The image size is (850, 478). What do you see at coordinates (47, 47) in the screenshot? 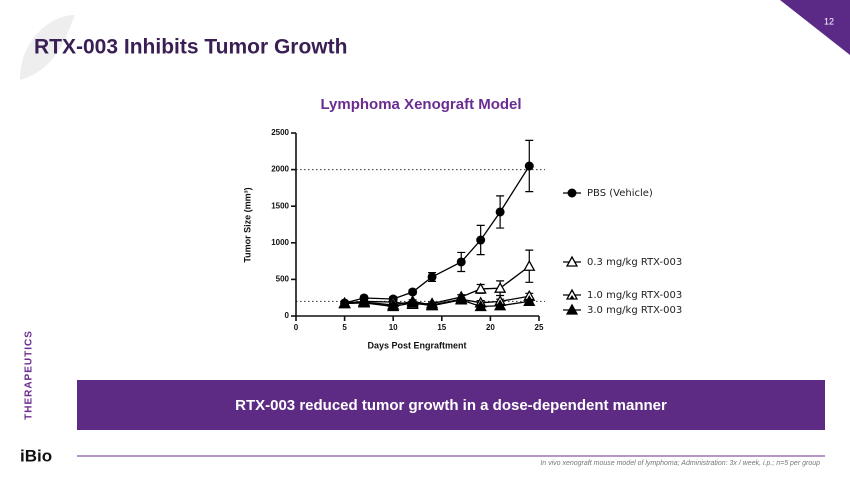
I see `watermark-leaf` at bounding box center [47, 47].